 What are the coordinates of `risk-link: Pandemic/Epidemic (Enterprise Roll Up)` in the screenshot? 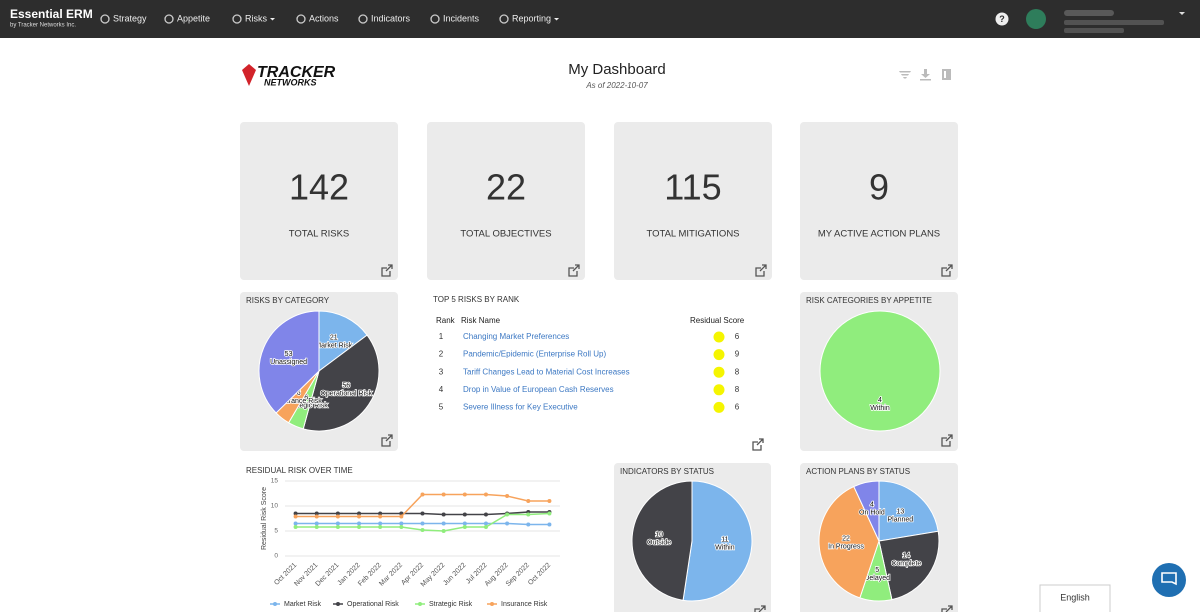 It's located at (535, 354).